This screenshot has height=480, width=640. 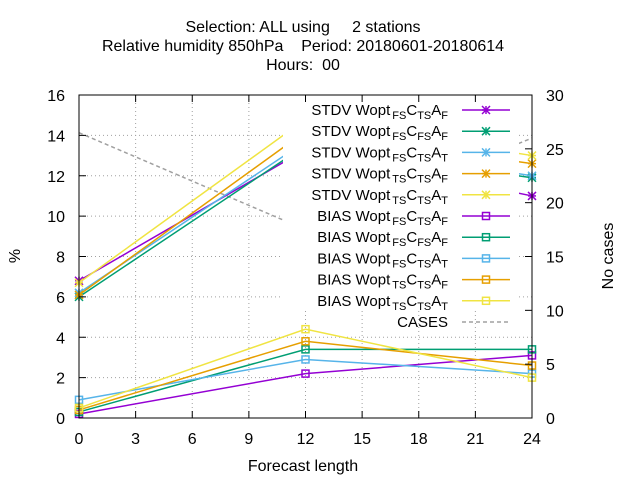 I want to click on legend-entry: BIAS Wopt FSCTSAF, so click(x=382, y=218).